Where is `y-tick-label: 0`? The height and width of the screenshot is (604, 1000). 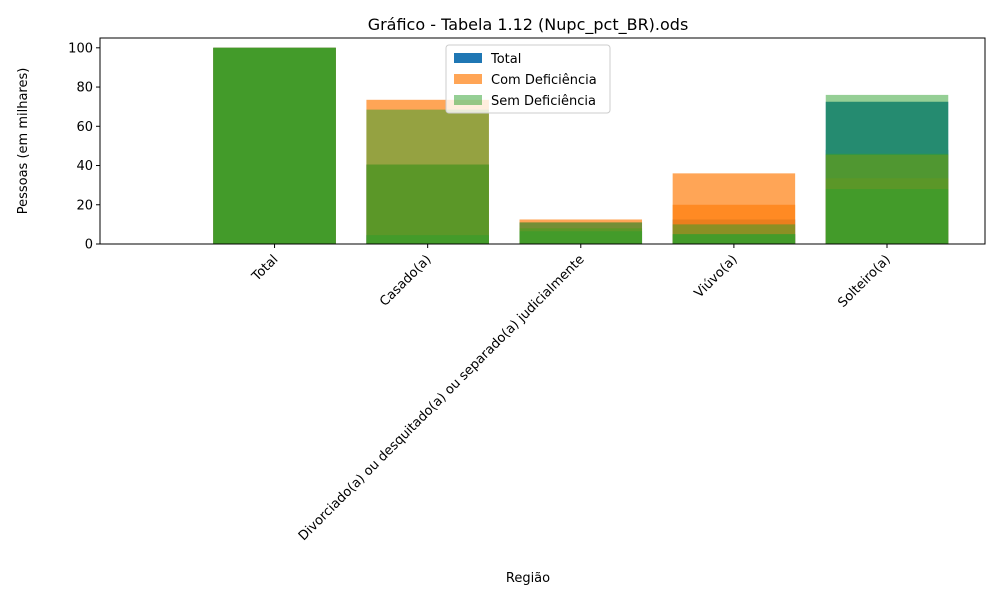
y-tick-label: 0 is located at coordinates (89, 245).